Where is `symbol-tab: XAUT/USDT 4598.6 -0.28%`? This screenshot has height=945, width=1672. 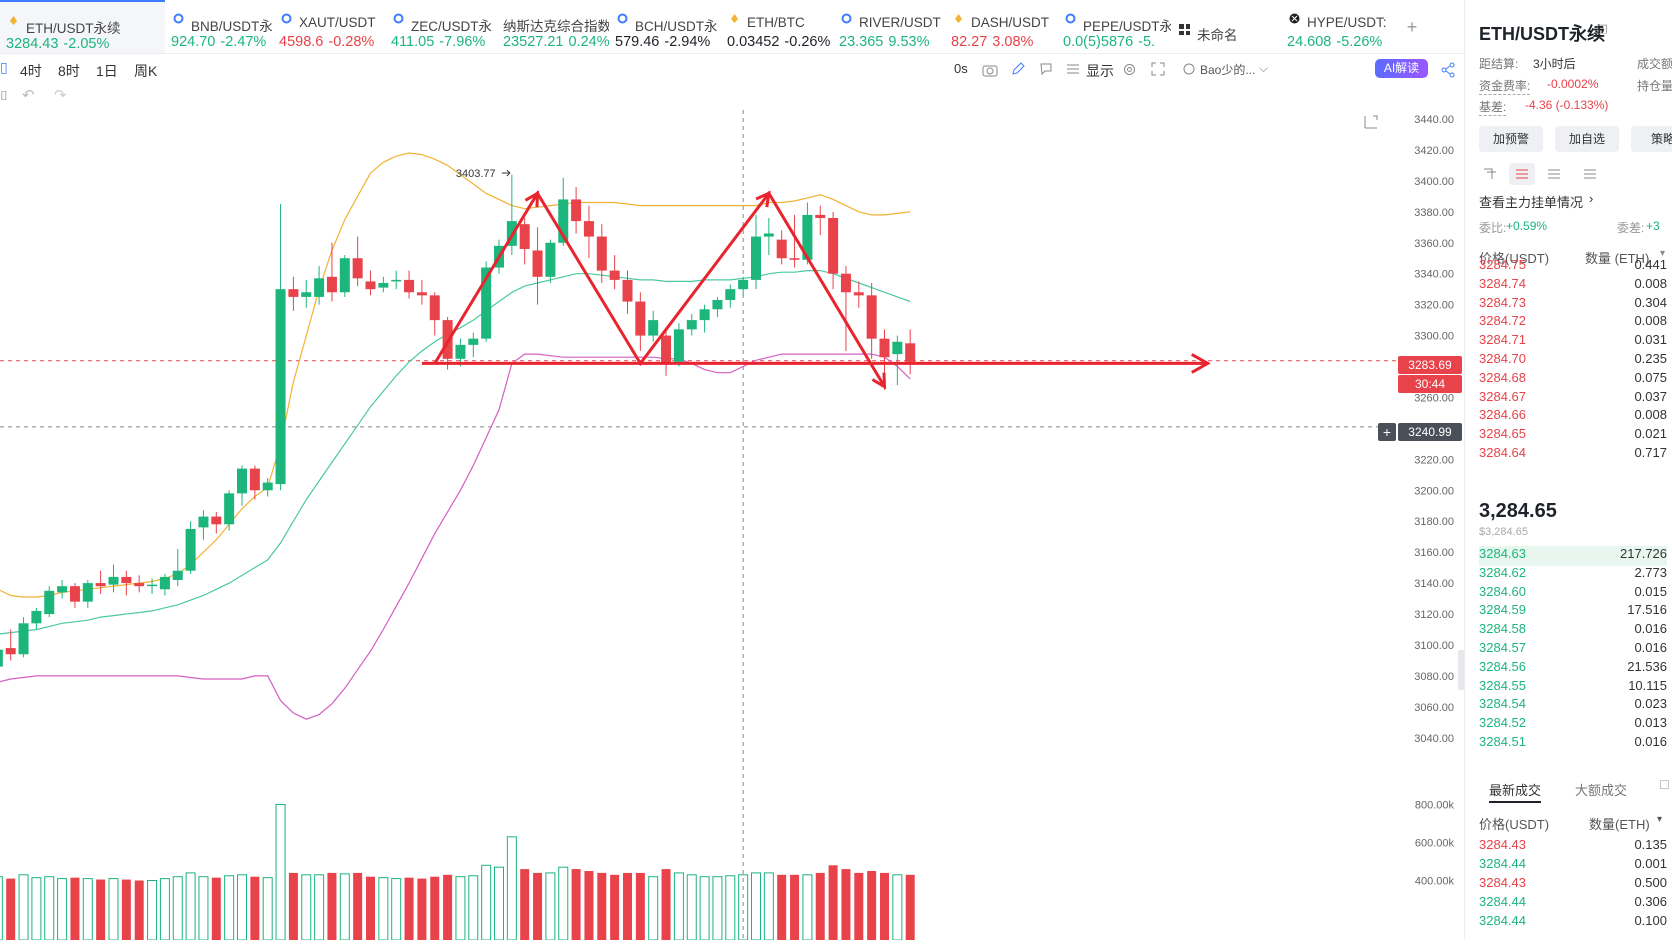
symbol-tab: XAUT/USDT 4598.6 -0.28% is located at coordinates (329, 26).